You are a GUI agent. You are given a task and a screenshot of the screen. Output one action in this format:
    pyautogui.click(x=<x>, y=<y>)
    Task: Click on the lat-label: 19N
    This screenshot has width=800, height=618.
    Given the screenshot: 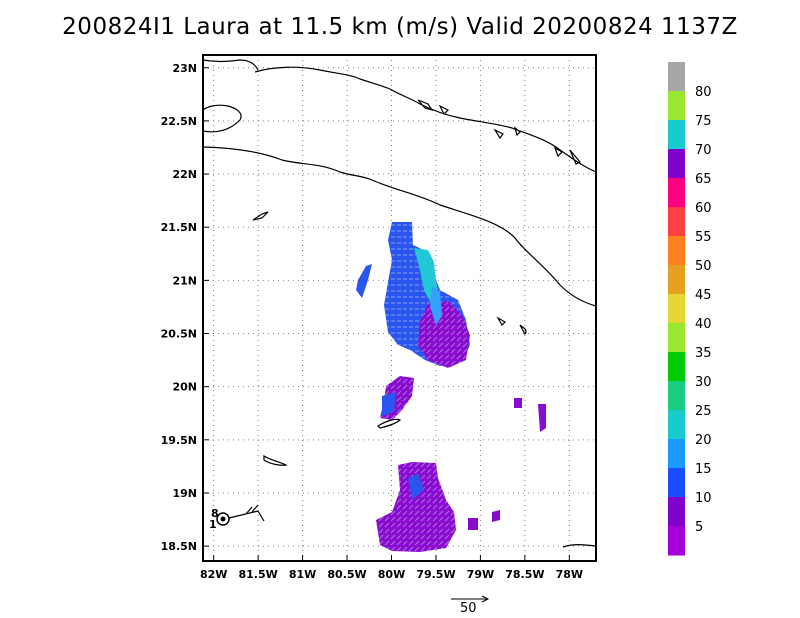 What is the action you would take?
    pyautogui.click(x=184, y=493)
    